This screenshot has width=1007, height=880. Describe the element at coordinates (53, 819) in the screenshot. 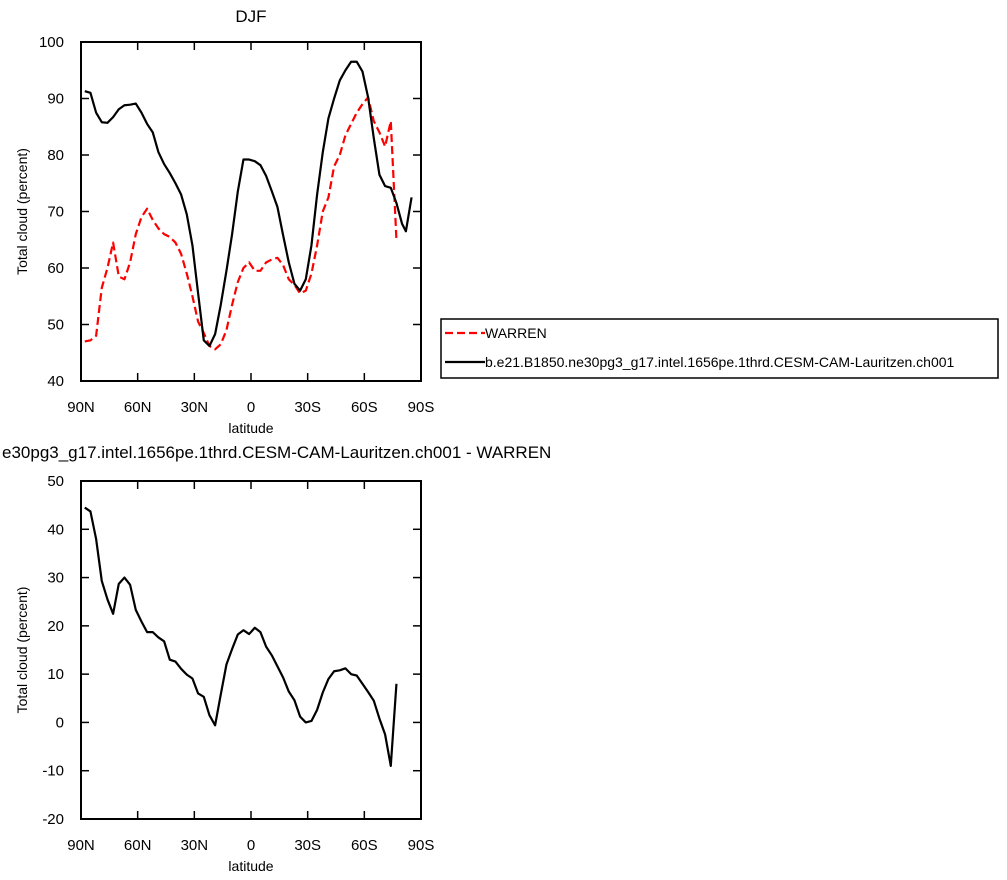

I see `y-tick-label: -20` at that location.